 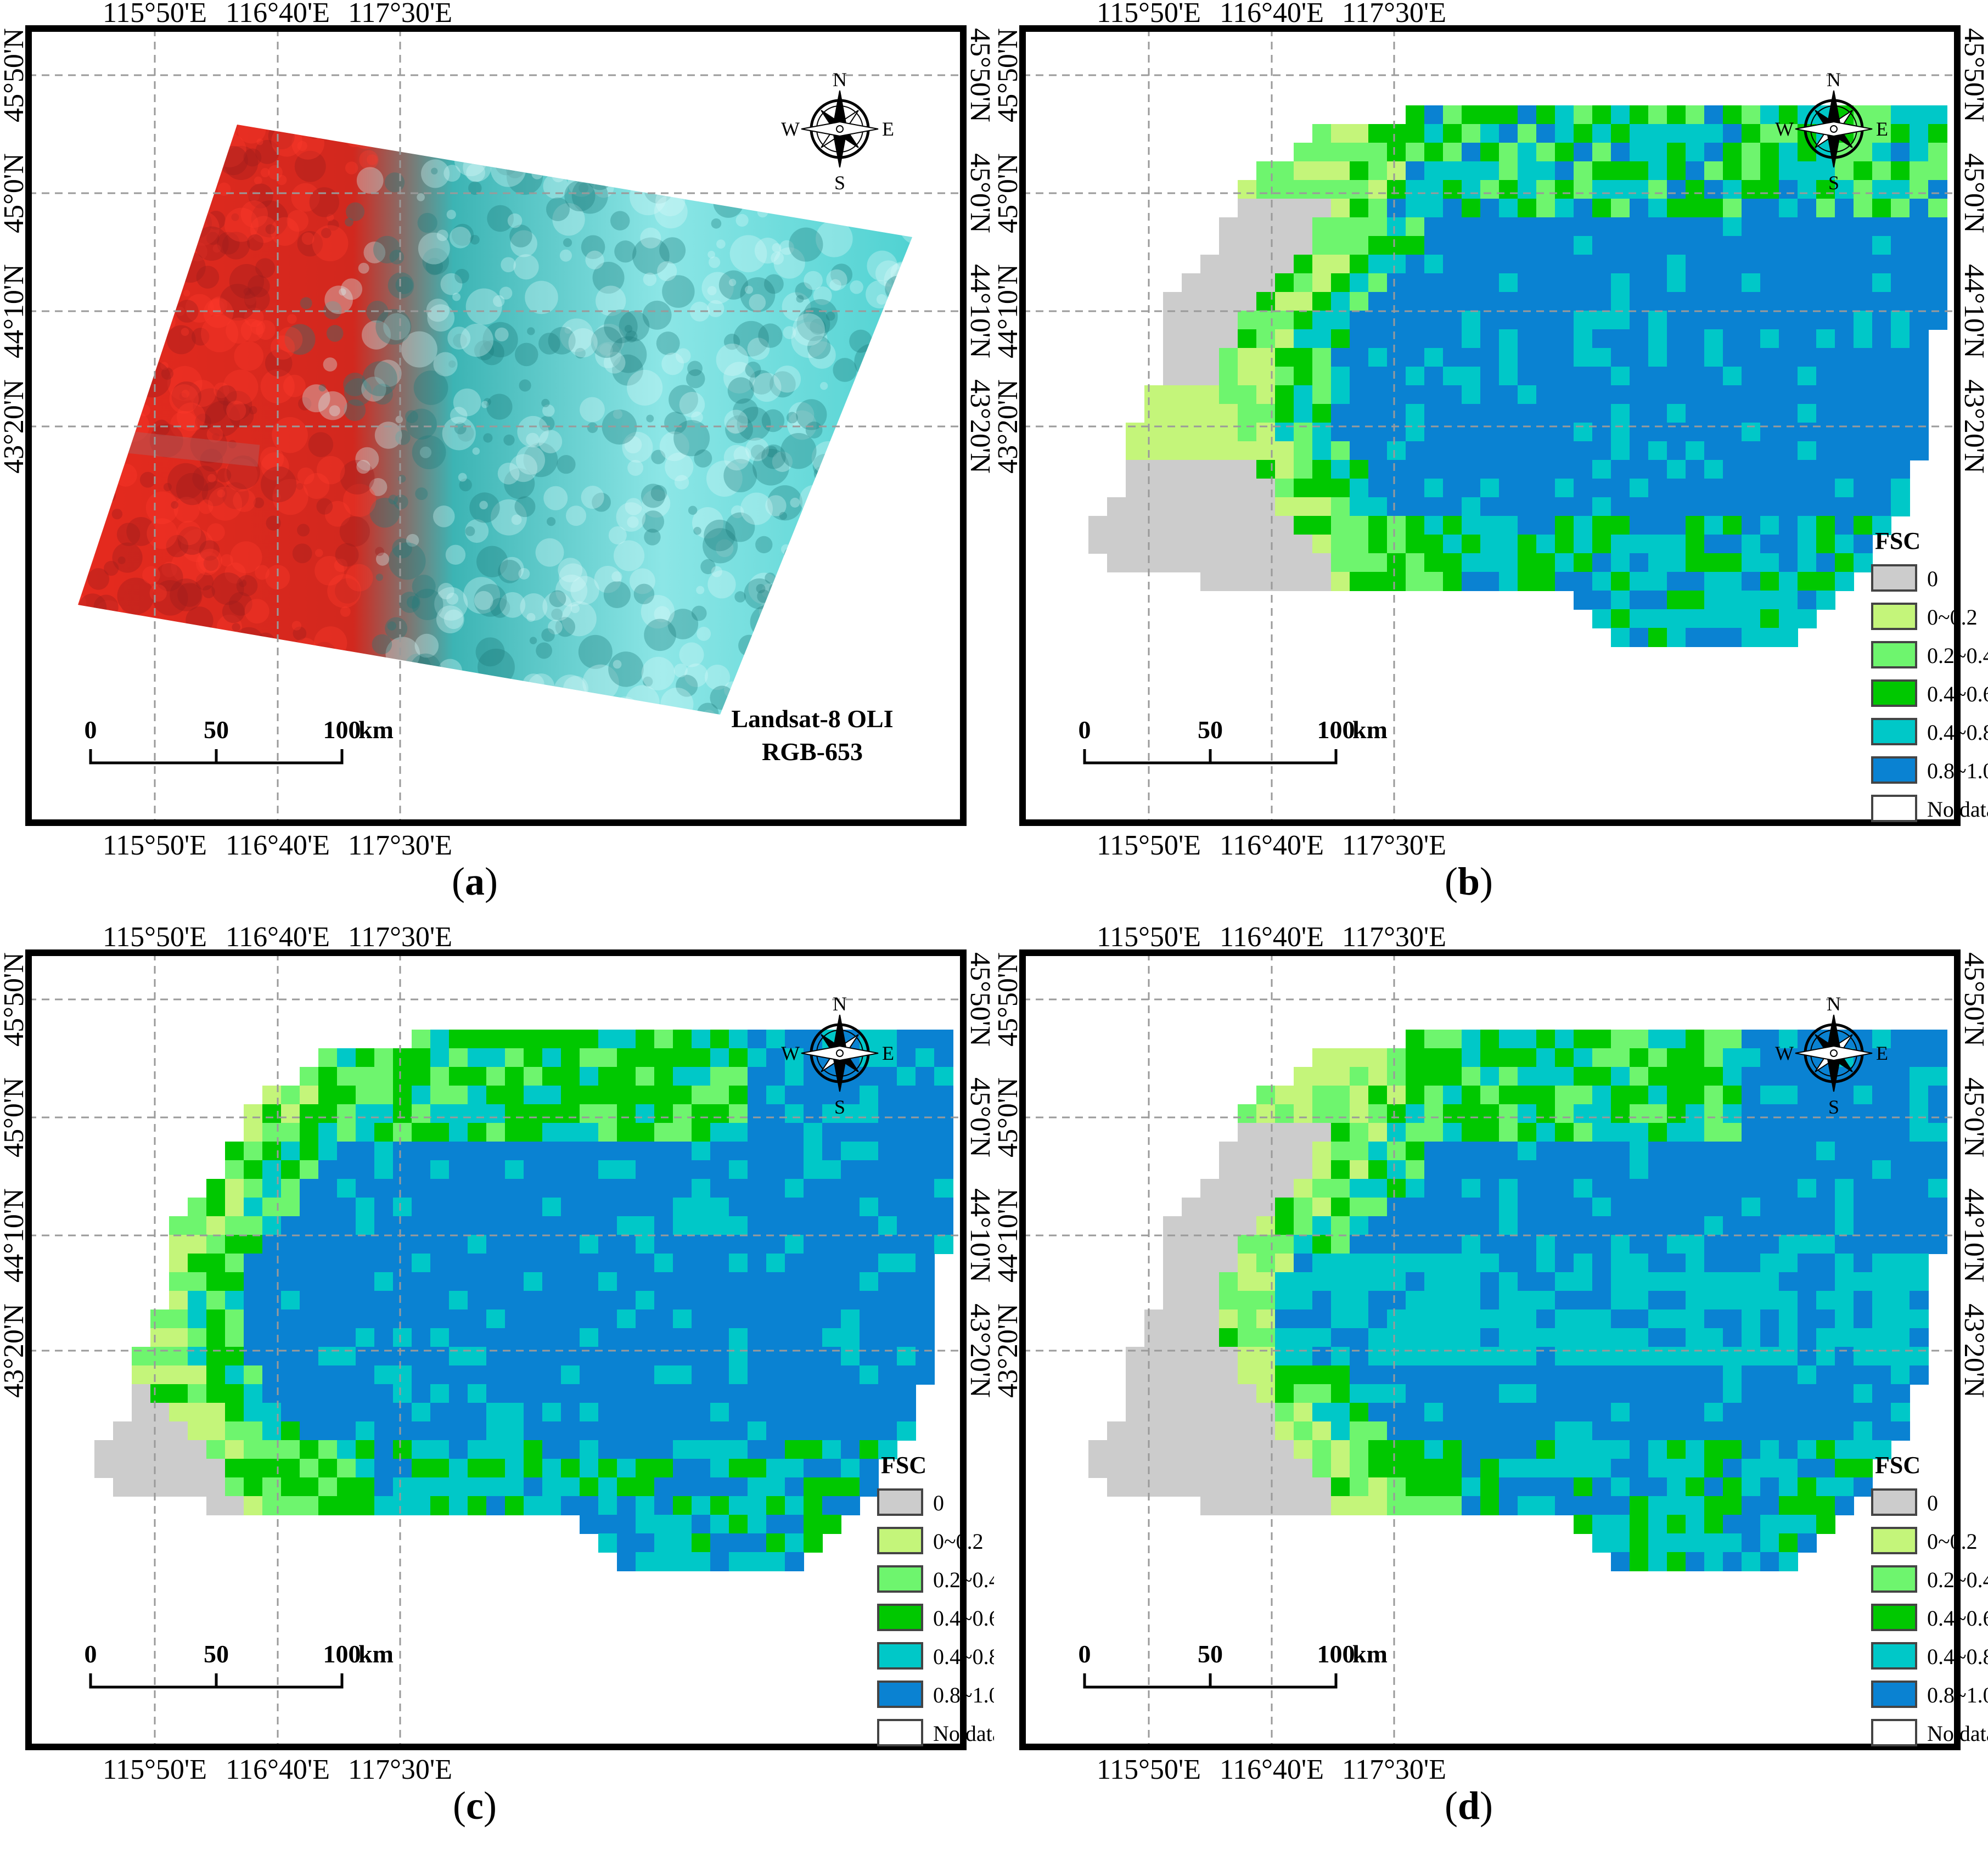 I want to click on scale-bar-unit: km, so click(x=1370, y=1654).